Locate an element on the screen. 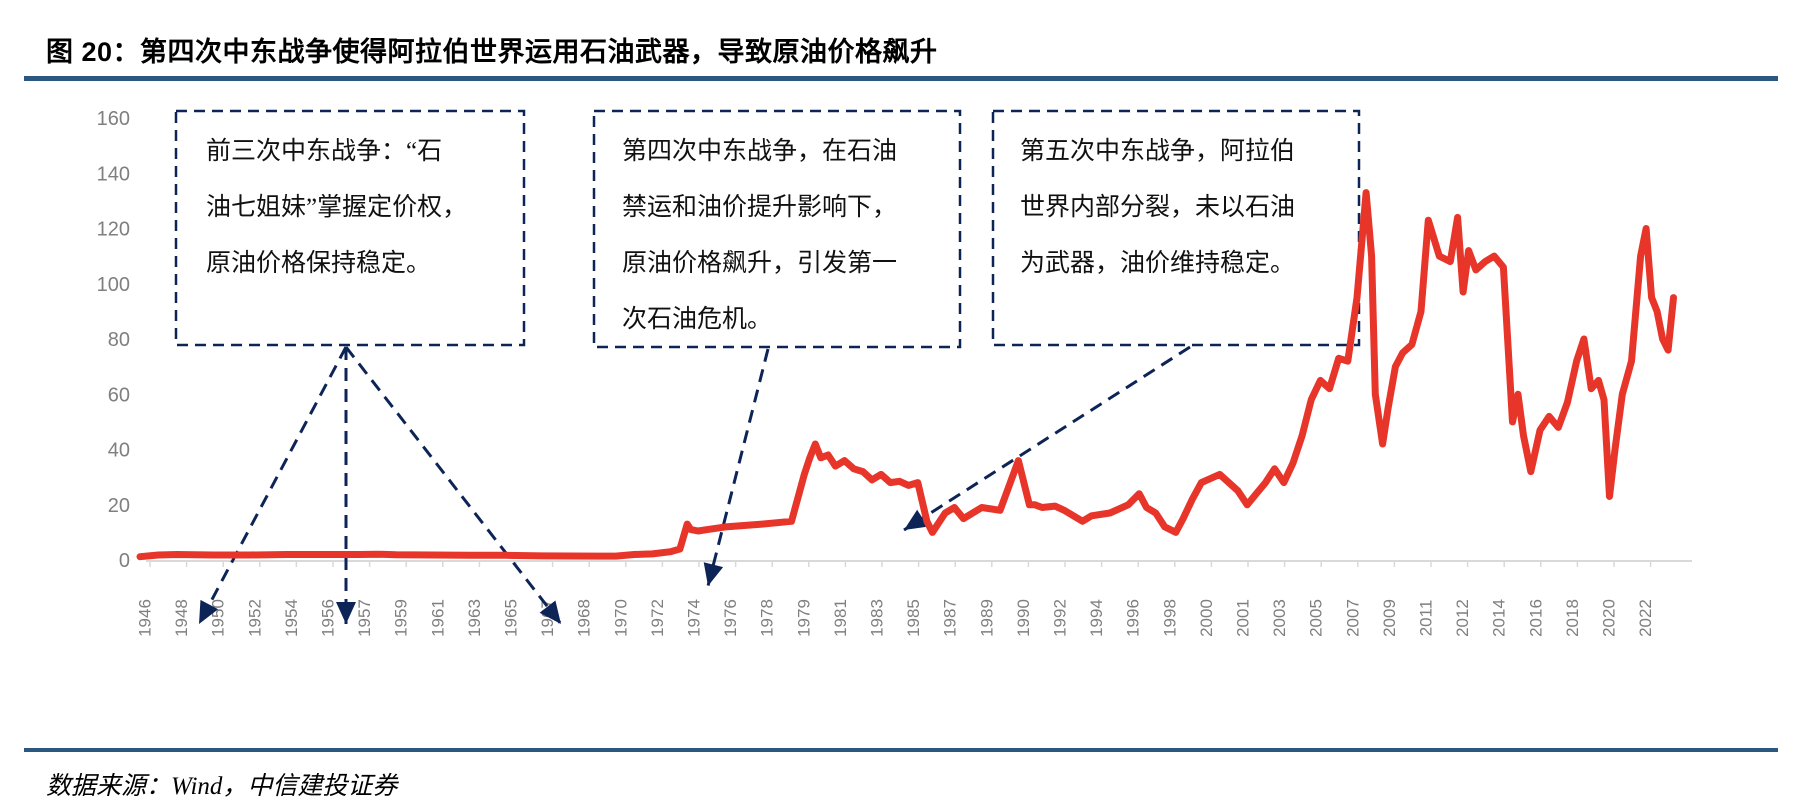  x-tick-label: 1978 is located at coordinates (767, 618).